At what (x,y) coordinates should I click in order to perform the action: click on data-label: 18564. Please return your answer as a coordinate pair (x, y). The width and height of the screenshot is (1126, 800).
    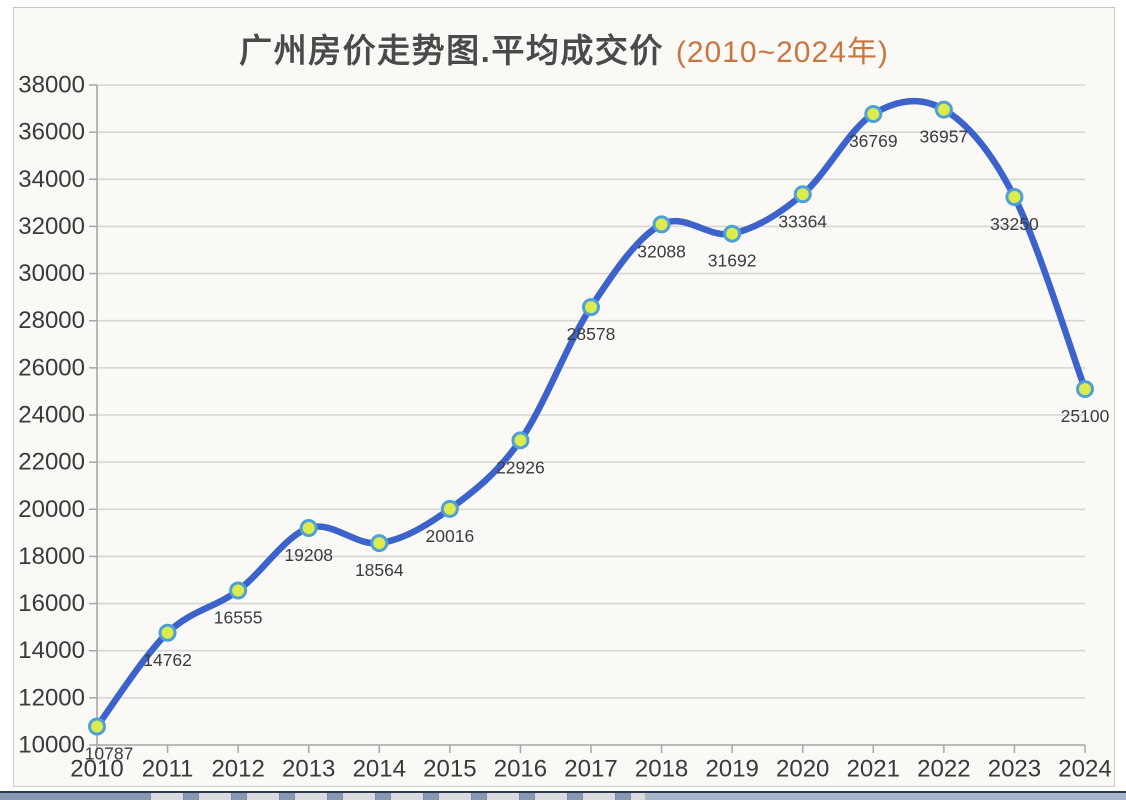
    Looking at the image, I should click on (379, 570).